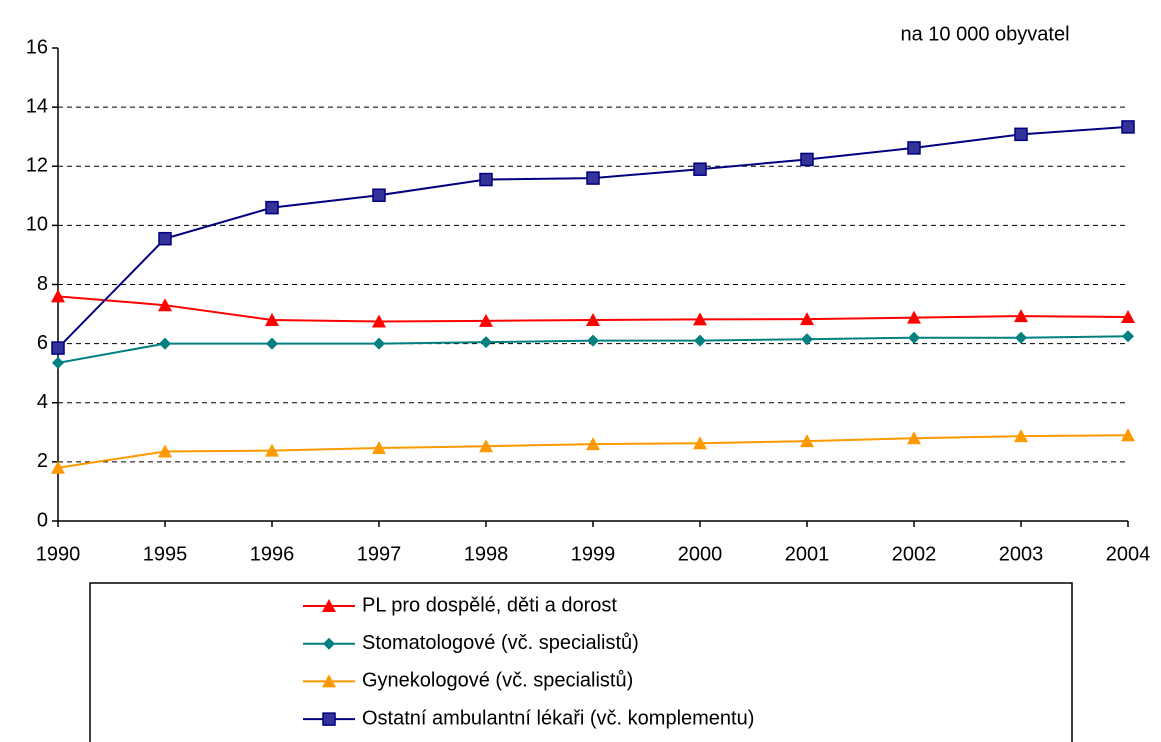 The height and width of the screenshot is (742, 1161). What do you see at coordinates (272, 554) in the screenshot?
I see `x-tick-label: 1996` at bounding box center [272, 554].